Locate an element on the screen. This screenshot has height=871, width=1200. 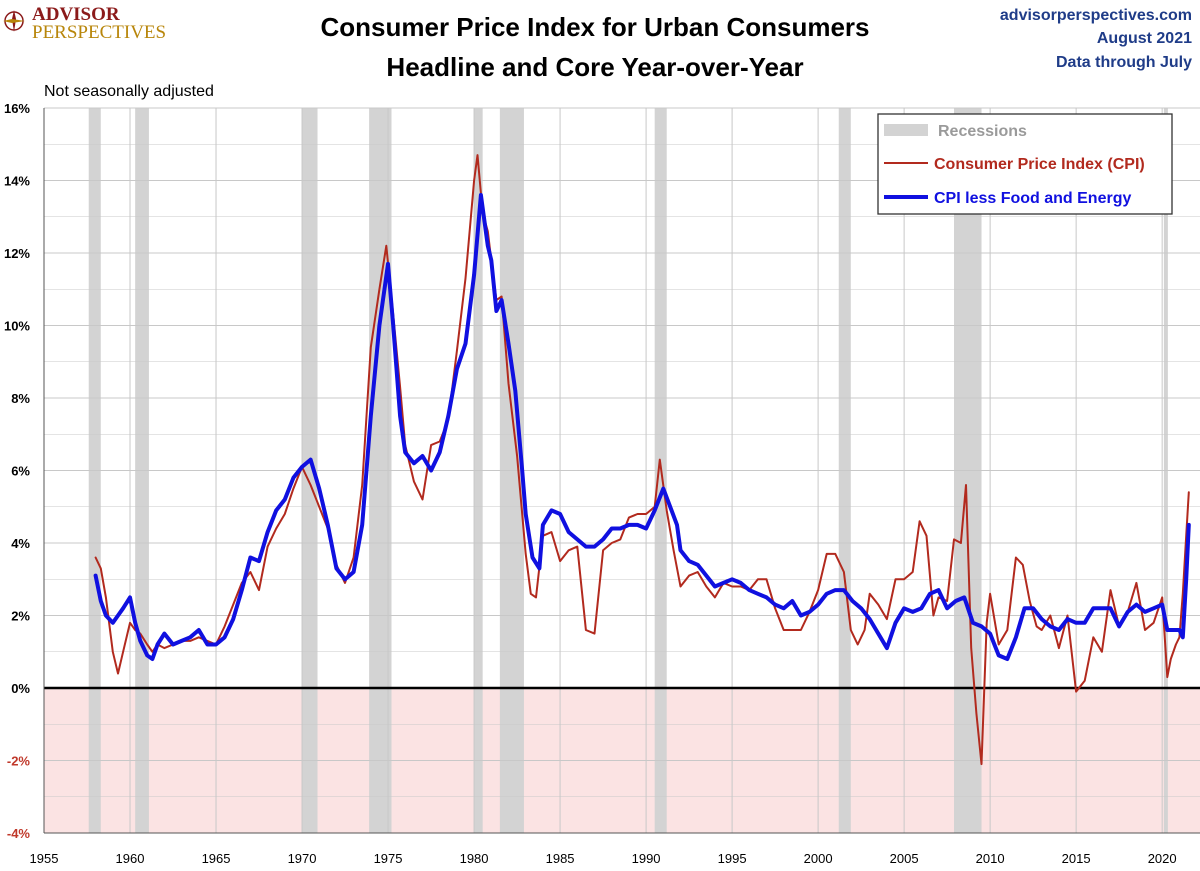
x-tick-label: 1975 is located at coordinates (388, 858).